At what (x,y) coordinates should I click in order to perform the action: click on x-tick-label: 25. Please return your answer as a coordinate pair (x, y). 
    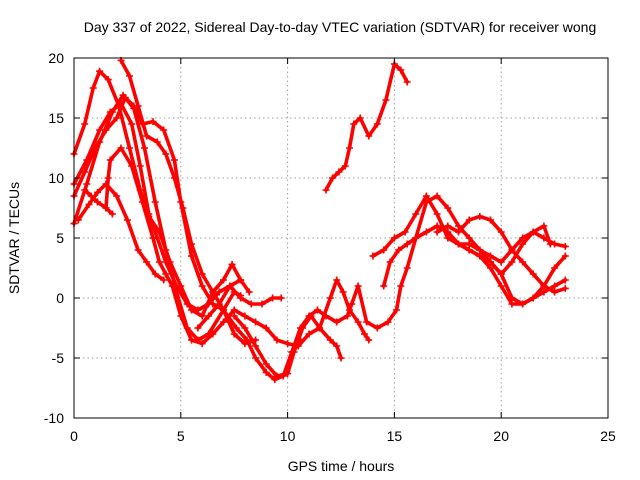
    Looking at the image, I should click on (608, 436).